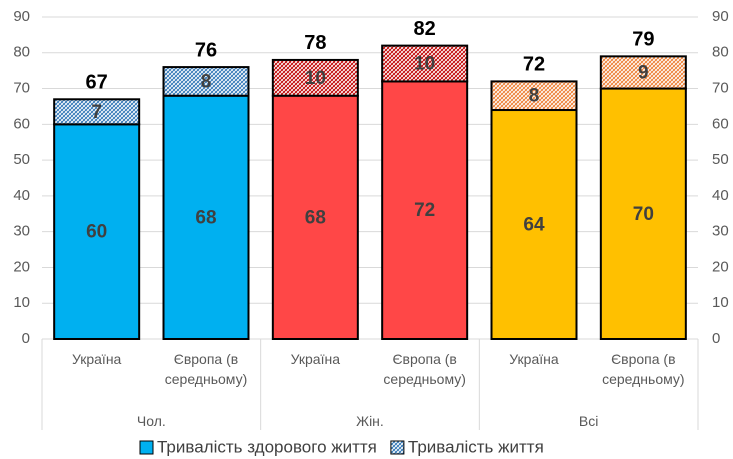 The width and height of the screenshot is (733, 459). What do you see at coordinates (370, 421) in the screenshot?
I see `group-label: Жін.` at bounding box center [370, 421].